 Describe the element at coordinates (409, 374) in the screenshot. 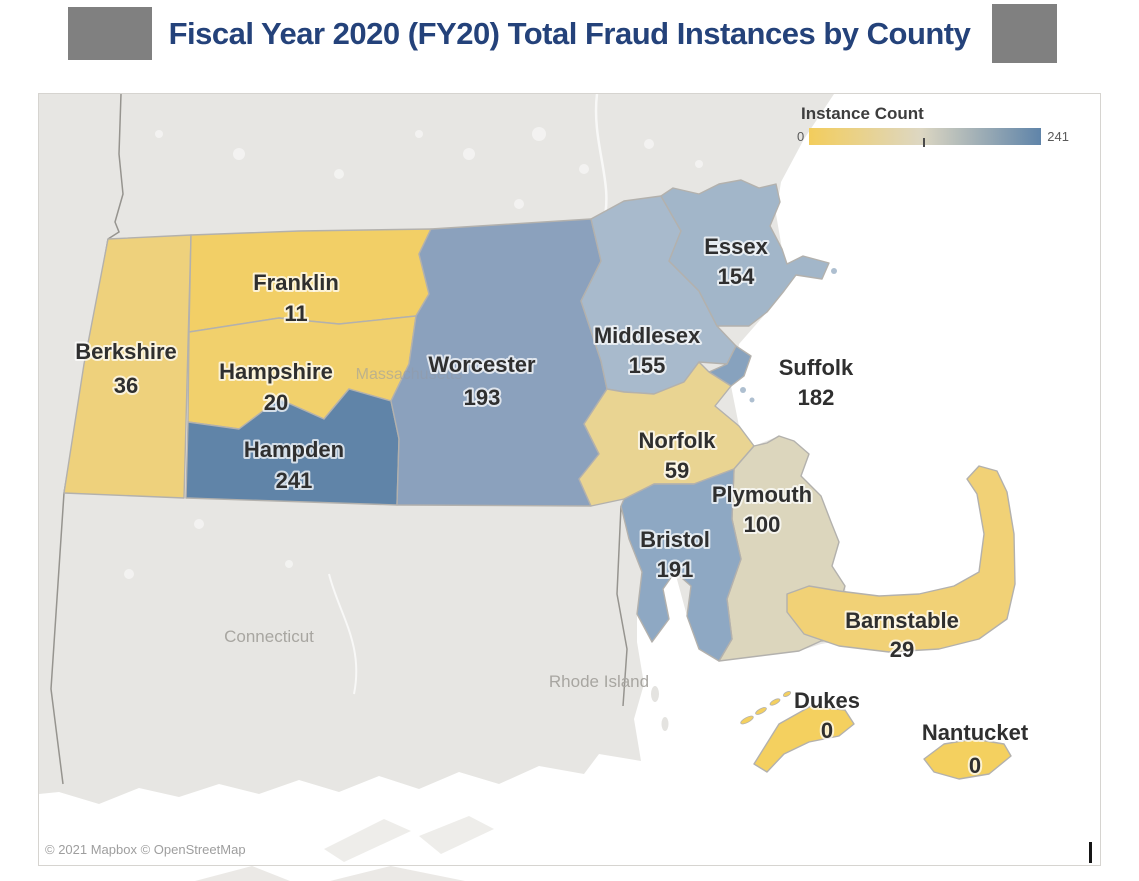

I see `basemap-label-massachusetts: Massachusetts` at that location.